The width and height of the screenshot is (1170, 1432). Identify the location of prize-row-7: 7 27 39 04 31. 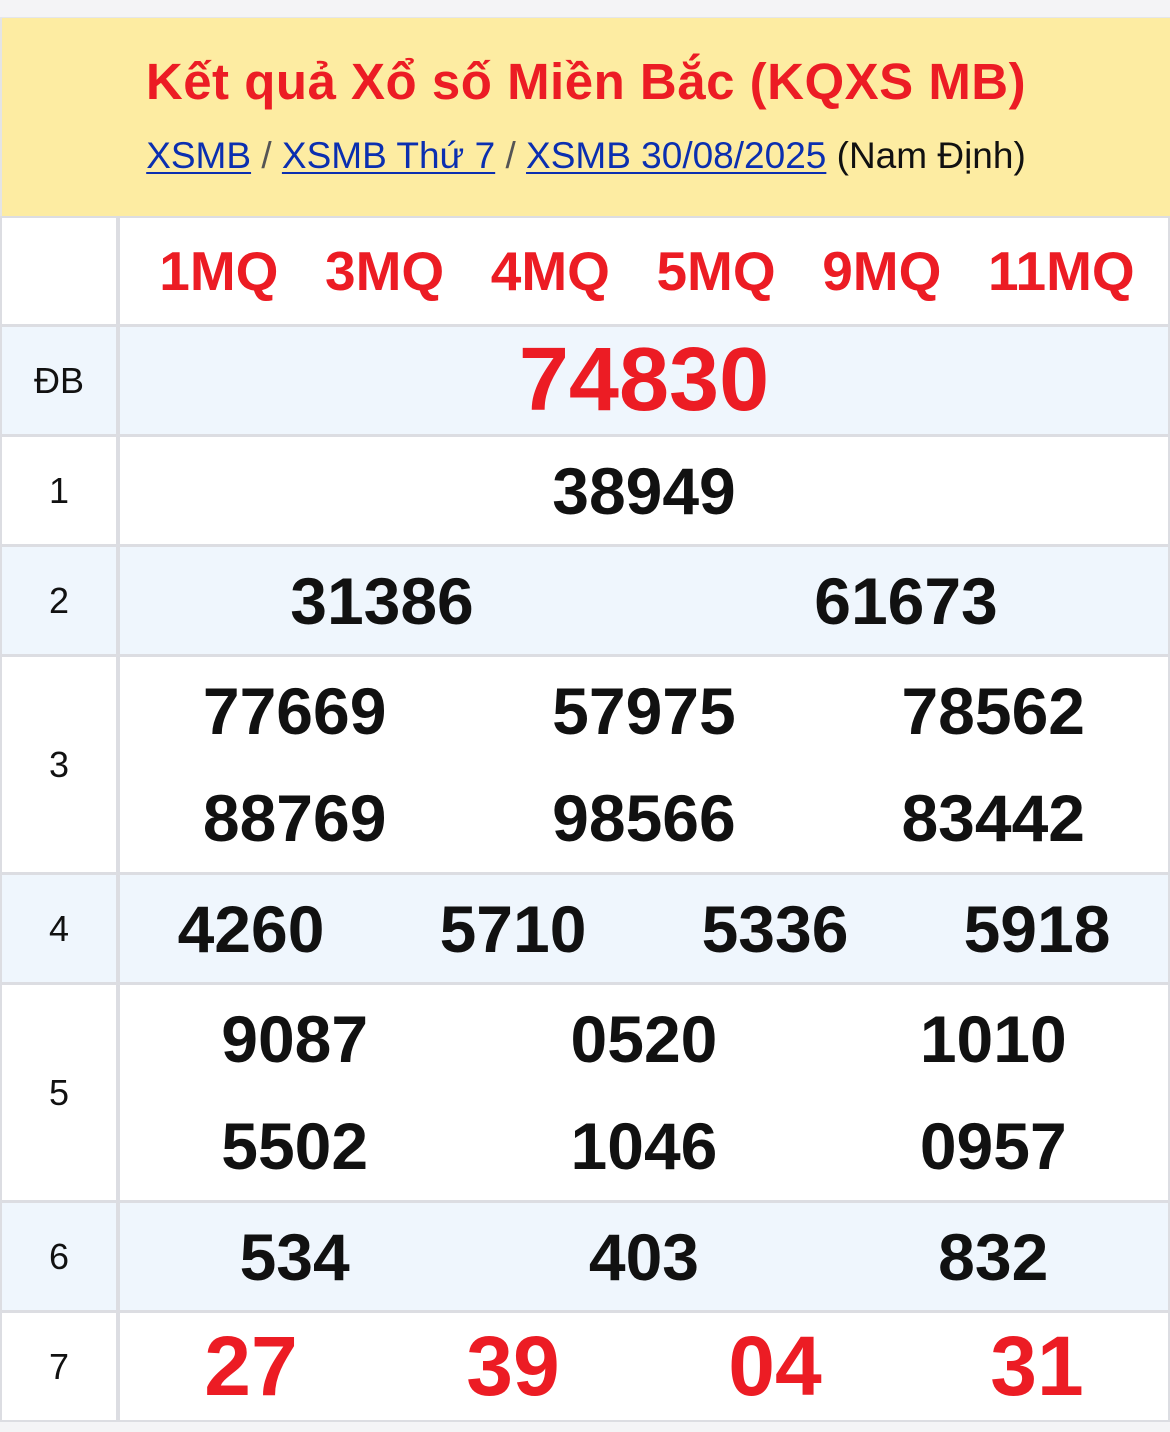
(585, 1366).